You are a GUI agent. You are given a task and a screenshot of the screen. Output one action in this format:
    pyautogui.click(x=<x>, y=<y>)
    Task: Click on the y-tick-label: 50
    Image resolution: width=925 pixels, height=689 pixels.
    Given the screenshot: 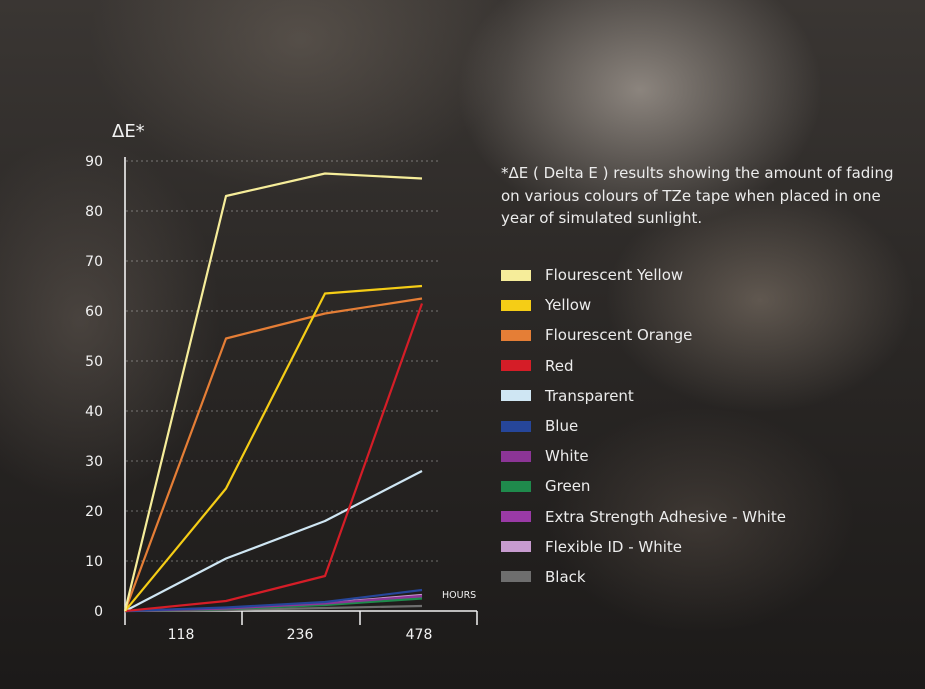 What is the action you would take?
    pyautogui.click(x=94, y=362)
    